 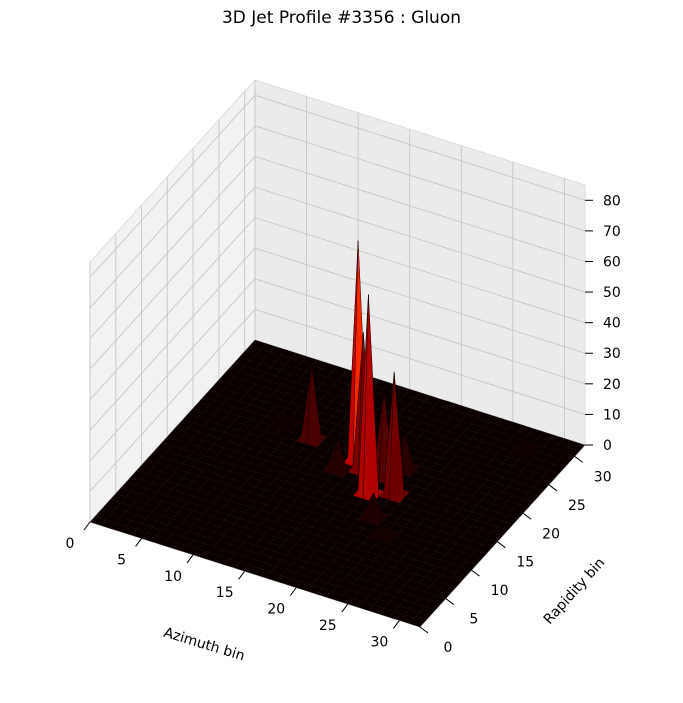 I want to click on z-tick-label: 50, so click(x=612, y=293).